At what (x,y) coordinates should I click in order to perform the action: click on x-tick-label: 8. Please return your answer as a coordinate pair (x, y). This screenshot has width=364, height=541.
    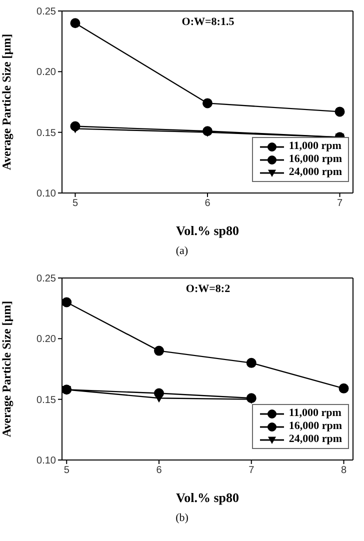
    Looking at the image, I should click on (343, 470).